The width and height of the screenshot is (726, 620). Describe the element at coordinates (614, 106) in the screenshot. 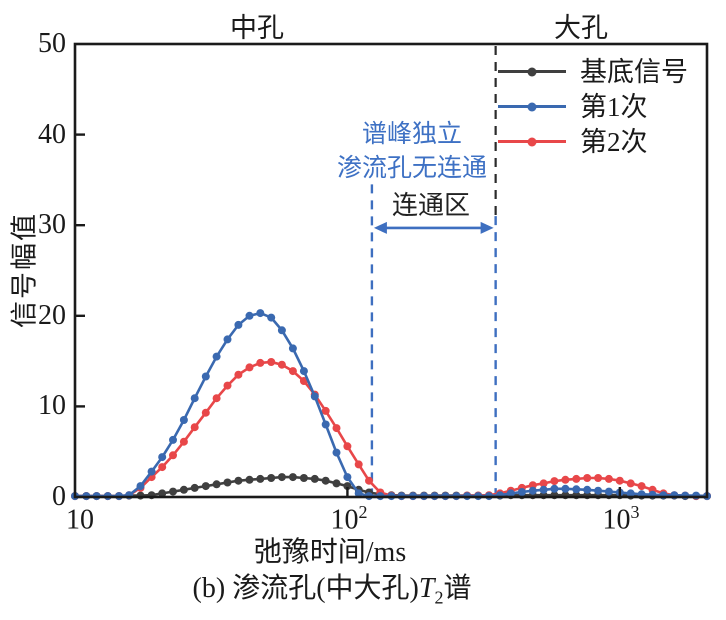

I see `legend-label: 第1次` at that location.